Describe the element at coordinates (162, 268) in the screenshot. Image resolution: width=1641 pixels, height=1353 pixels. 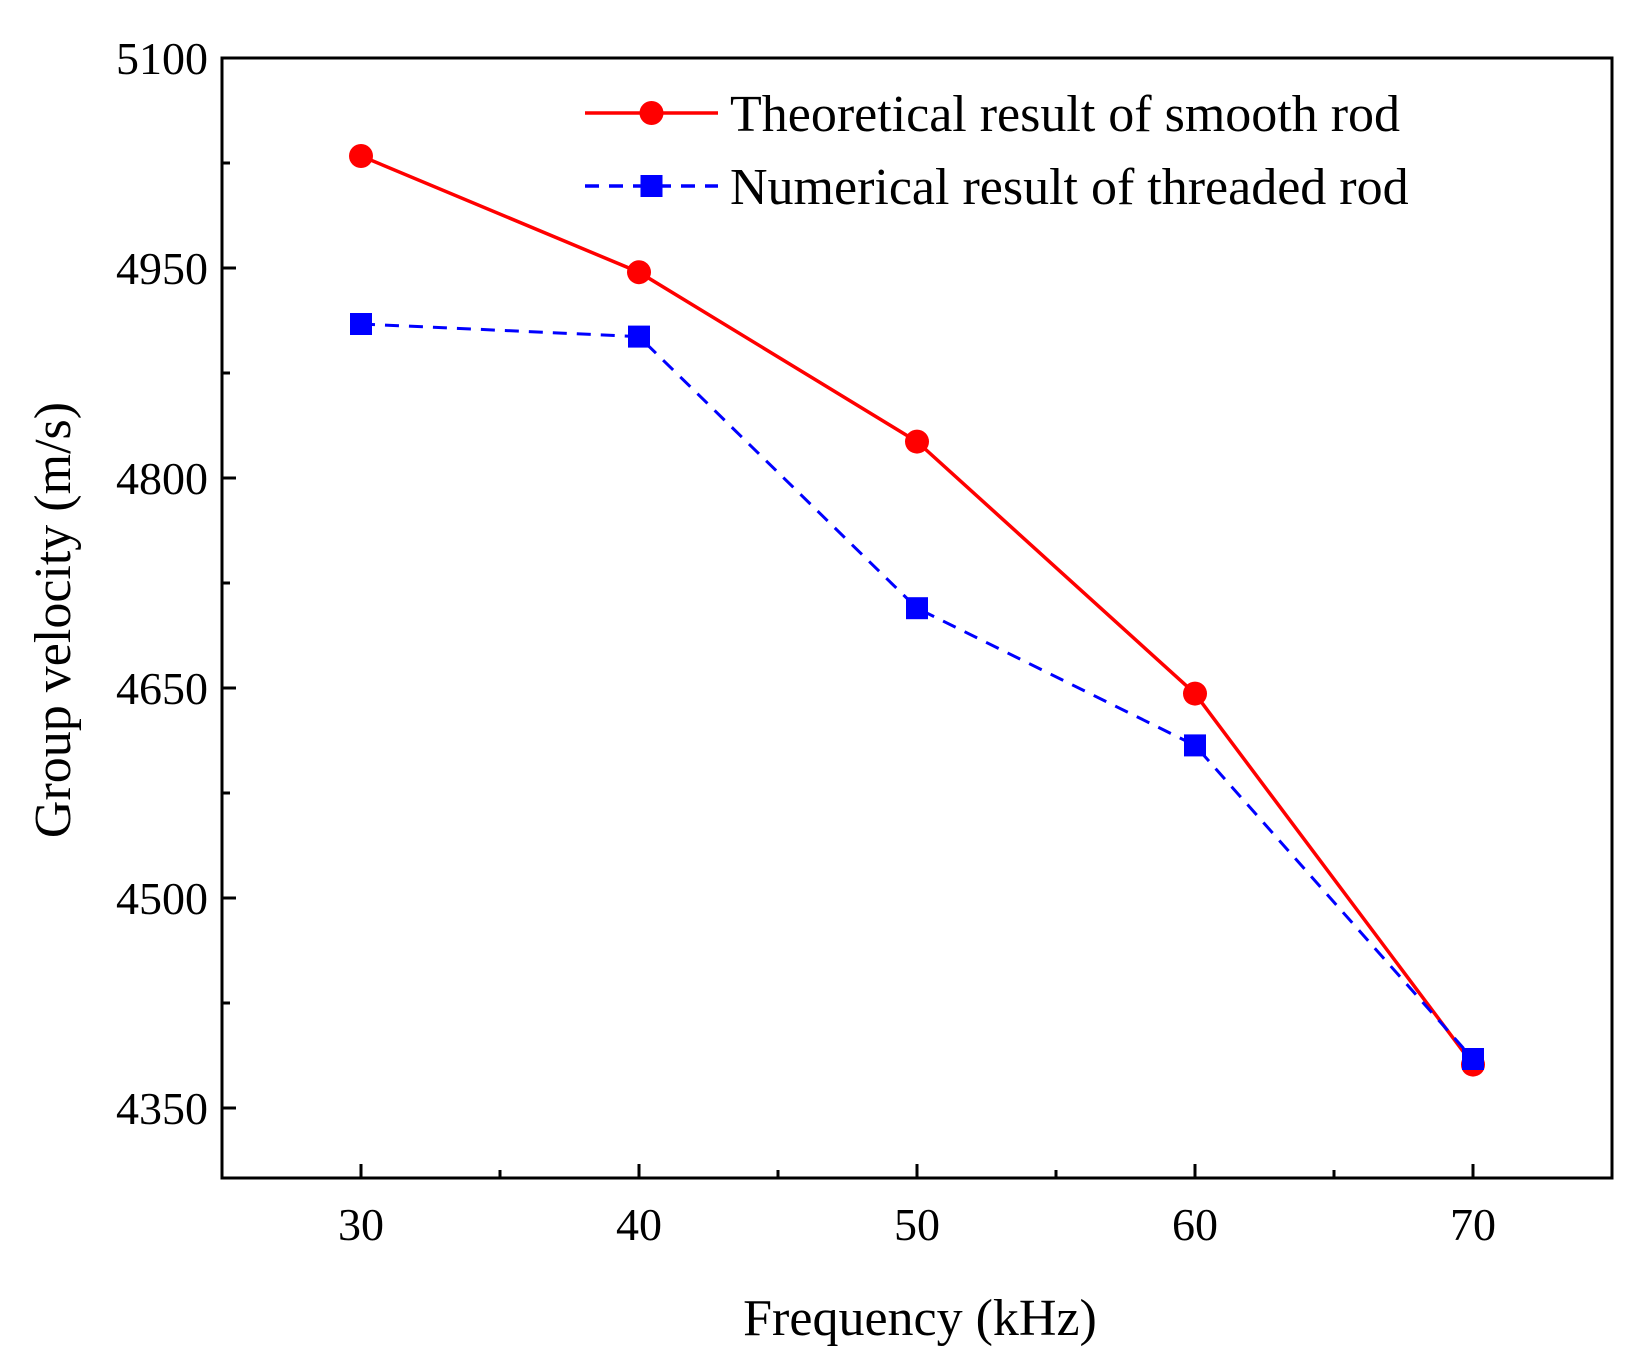
I see `y-tick-label: 4950` at that location.